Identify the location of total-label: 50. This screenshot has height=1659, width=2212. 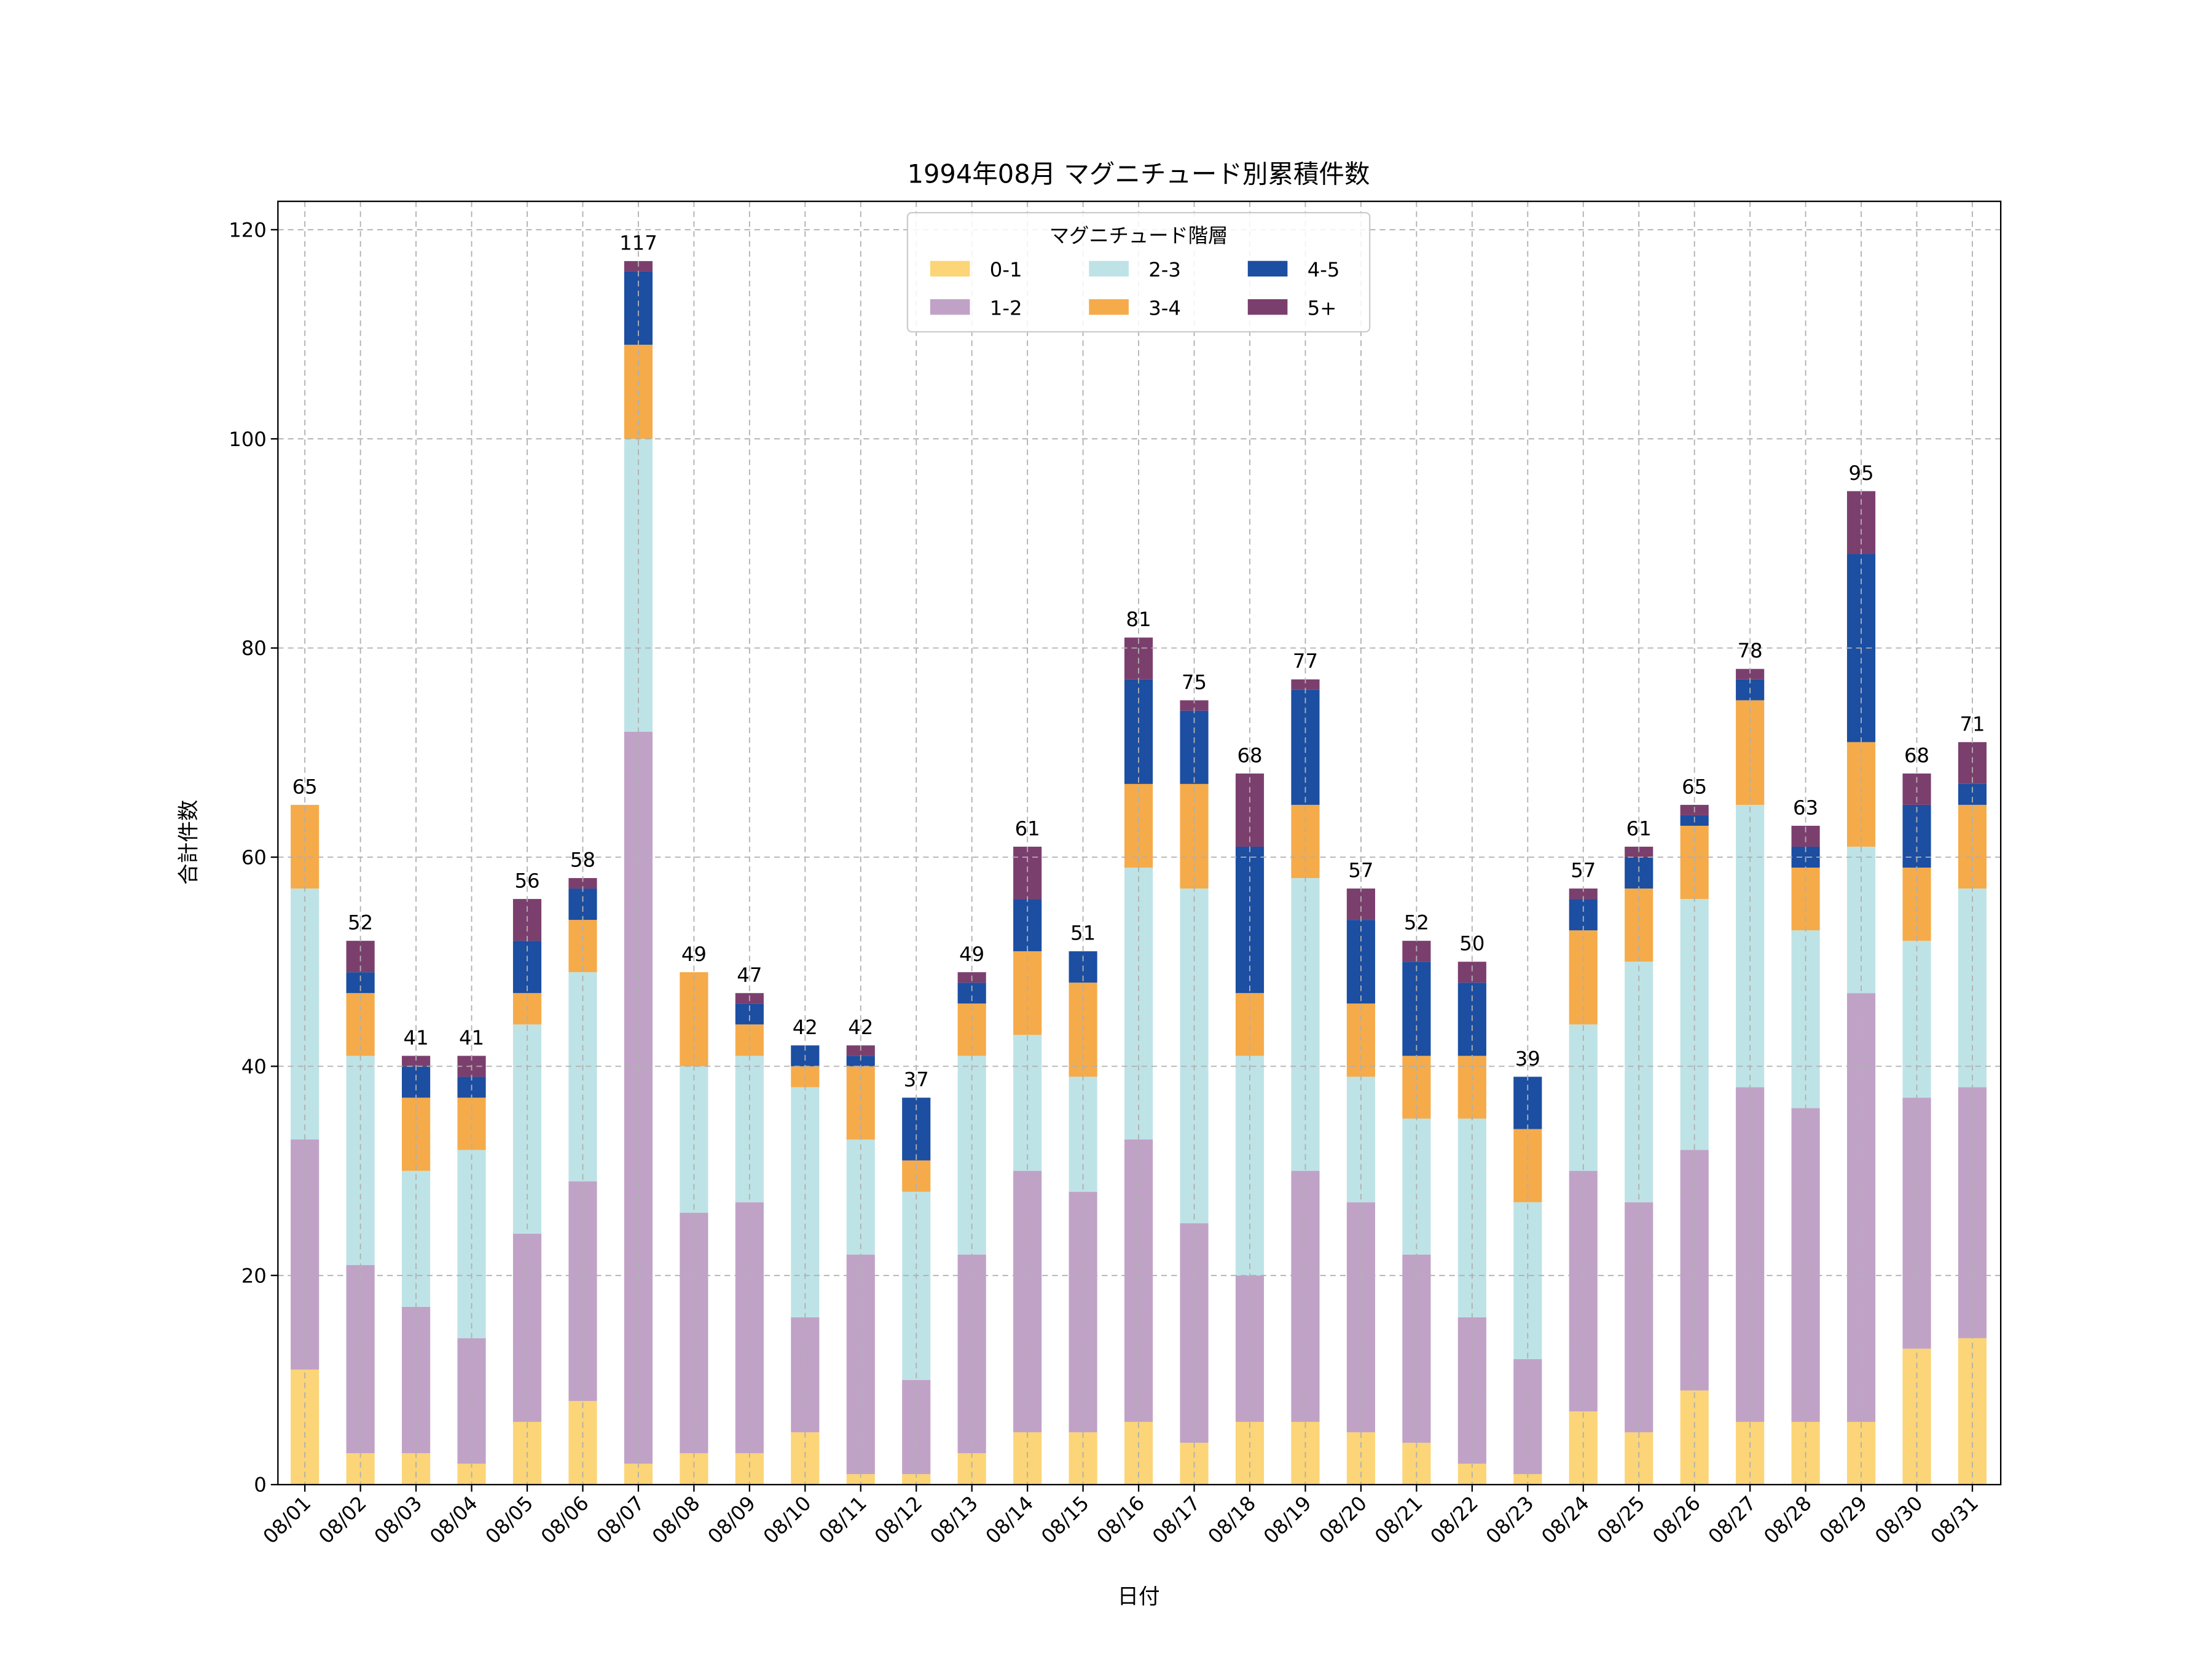
(1471, 943).